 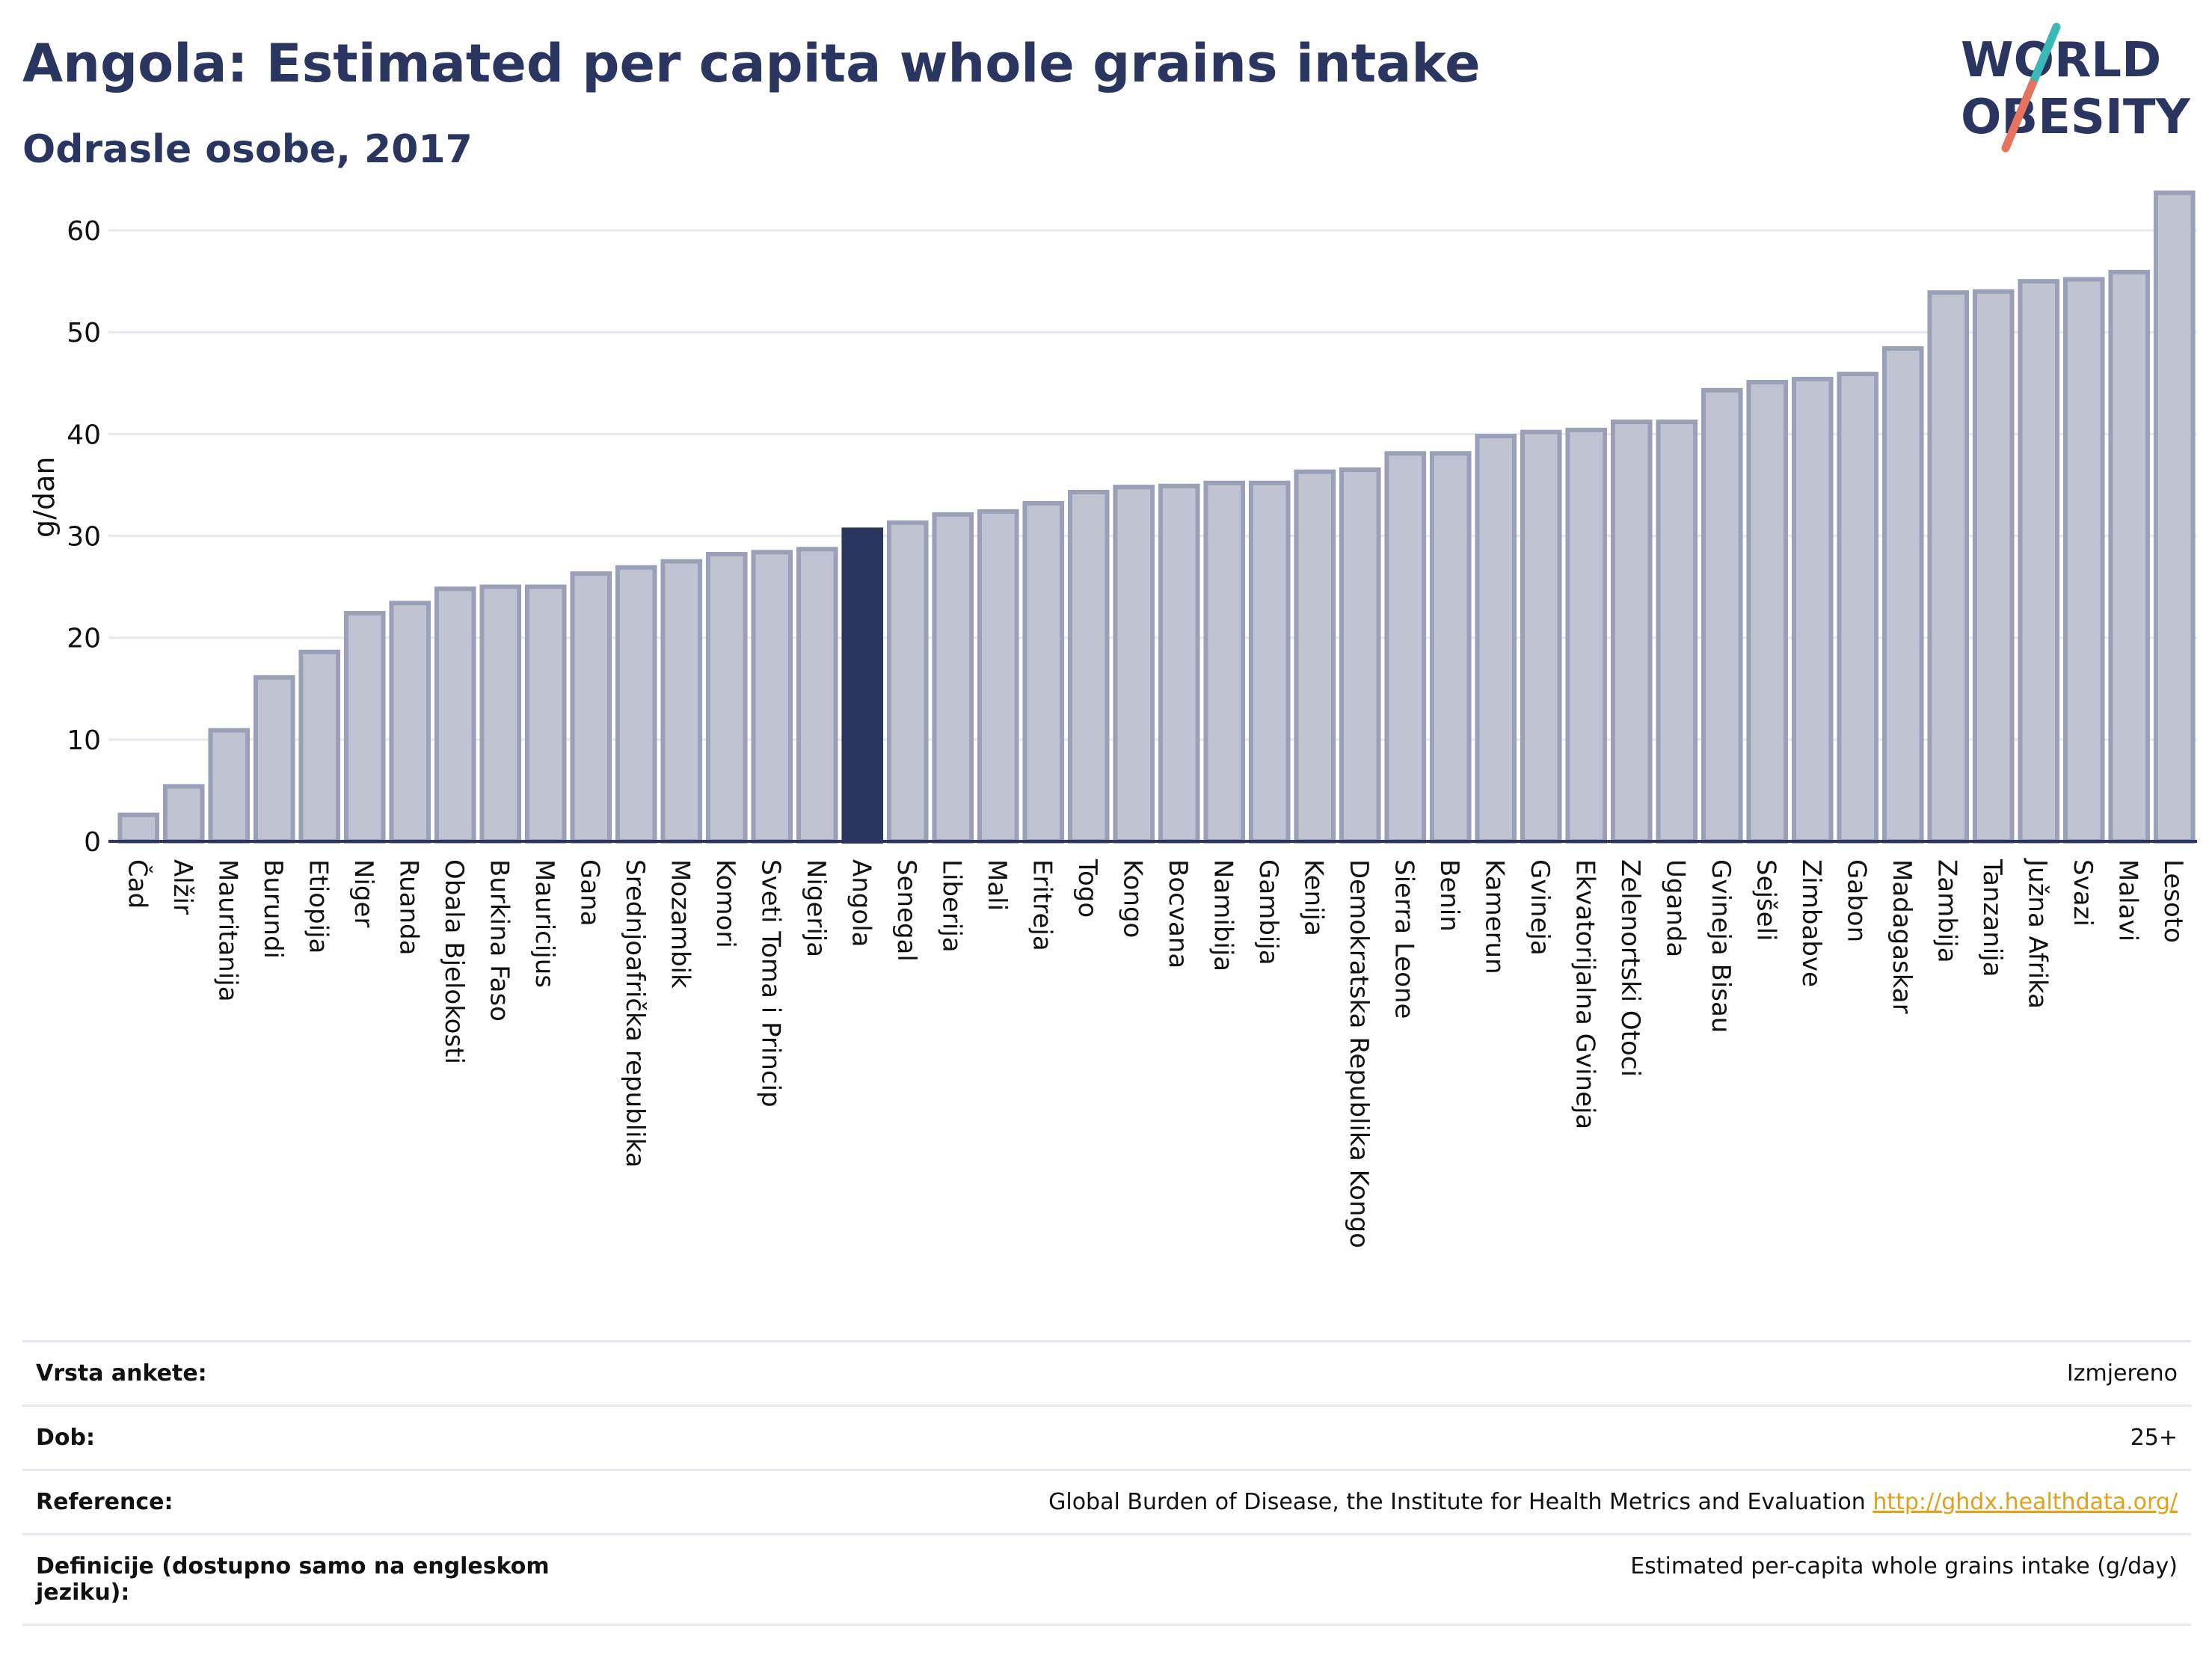 I want to click on x-tick-label: Južna Afrika, so click(x=2037, y=933).